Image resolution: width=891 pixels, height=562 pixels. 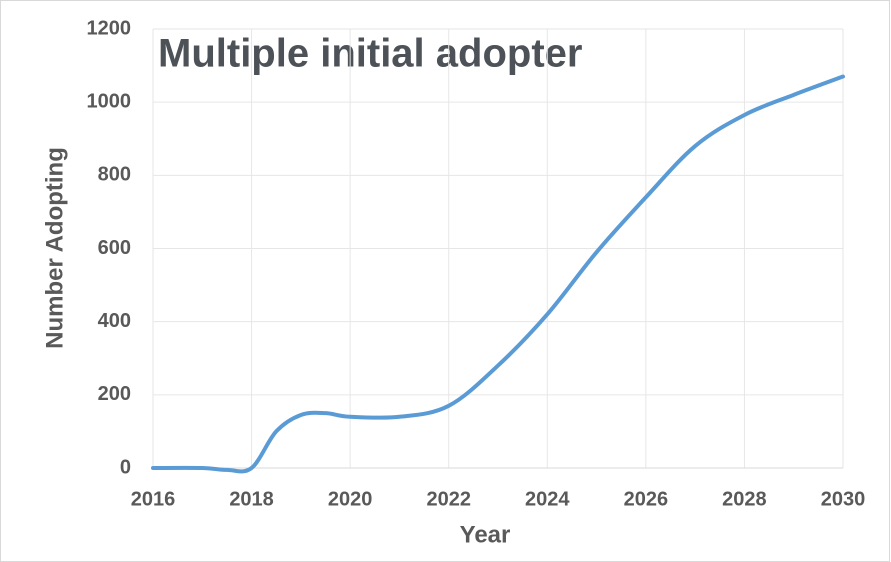 What do you see at coordinates (153, 499) in the screenshot?
I see `x-tick-label: 2016` at bounding box center [153, 499].